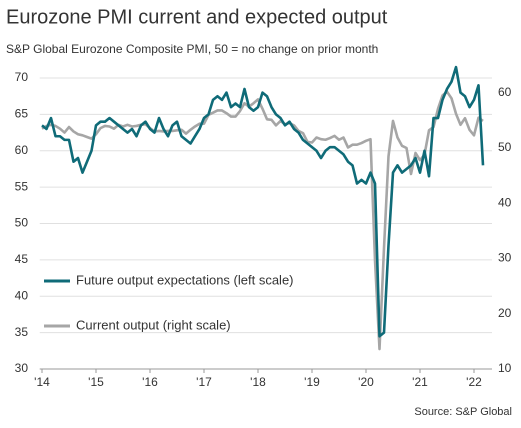 This screenshot has width=521, height=428. I want to click on y-tick-label: 50, so click(22, 223).